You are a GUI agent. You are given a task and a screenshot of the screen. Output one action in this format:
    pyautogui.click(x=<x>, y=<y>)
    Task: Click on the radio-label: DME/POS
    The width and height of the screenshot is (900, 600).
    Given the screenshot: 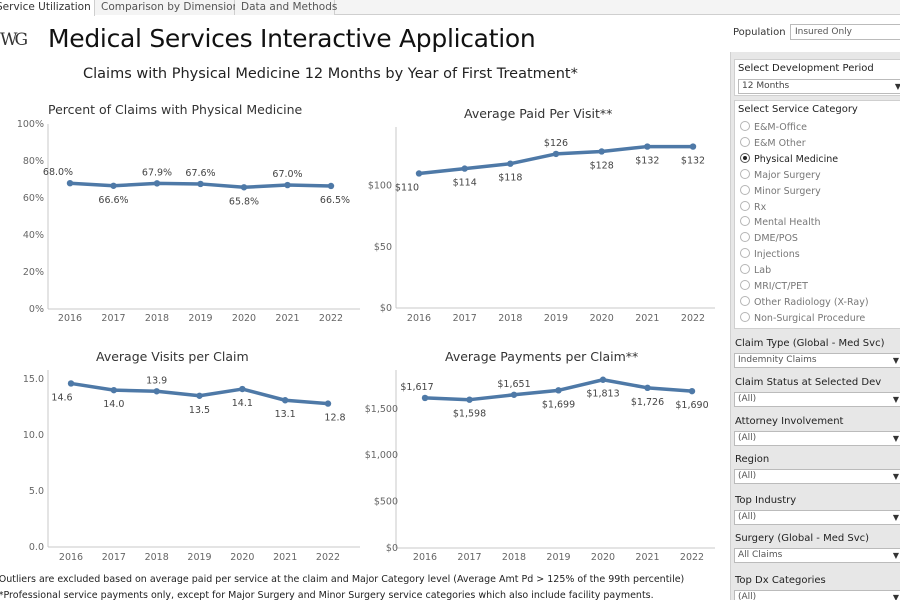 What is the action you would take?
    pyautogui.click(x=776, y=239)
    